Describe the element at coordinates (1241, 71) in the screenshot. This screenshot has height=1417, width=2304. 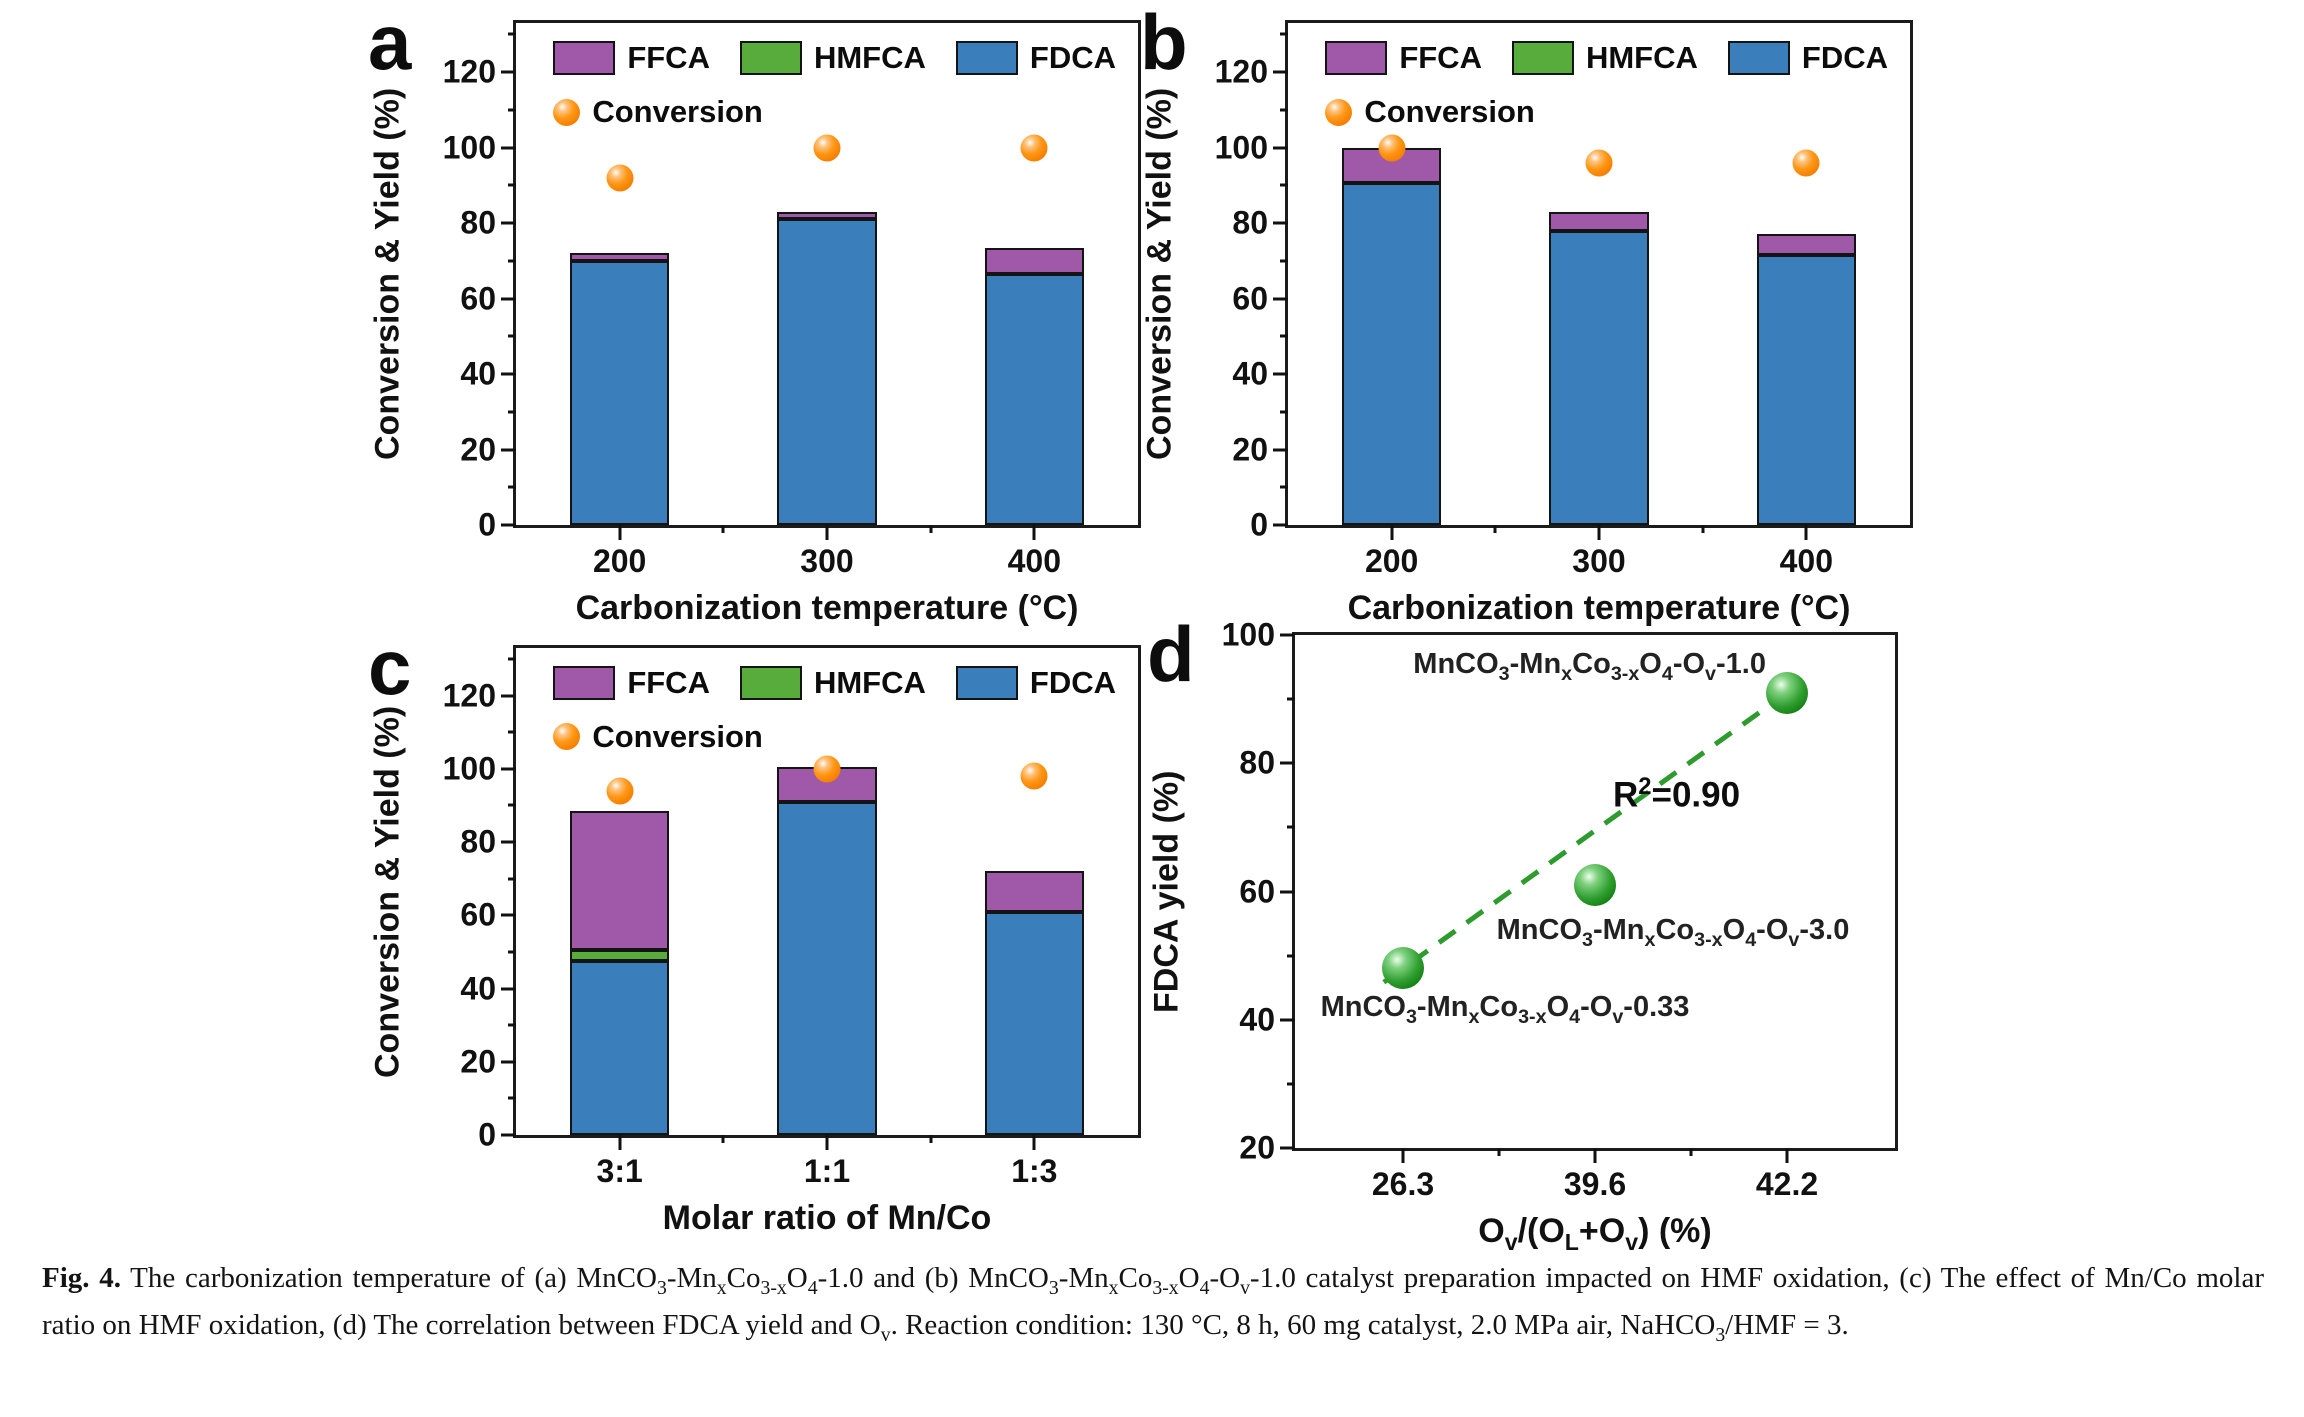
I see `y-tick-label: 120` at that location.